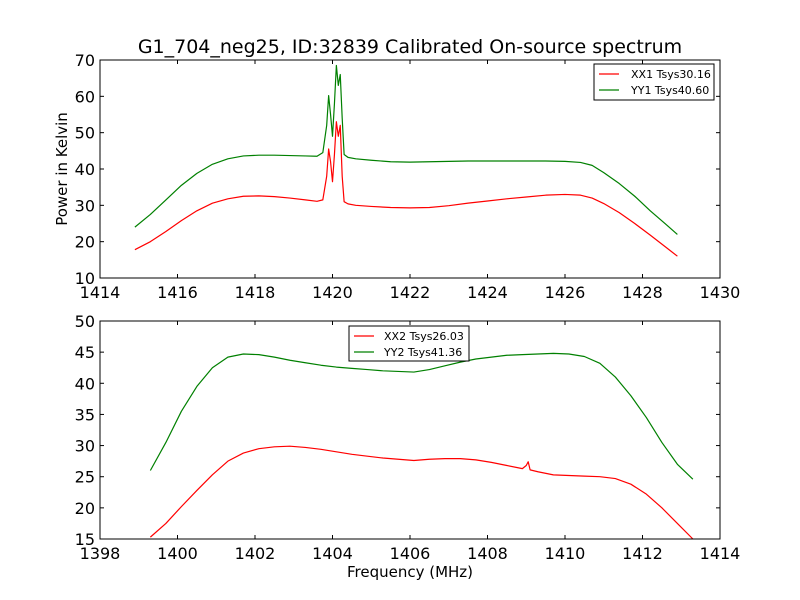 The image size is (800, 600). I want to click on top-x-tick-label: 1420, so click(332, 292).